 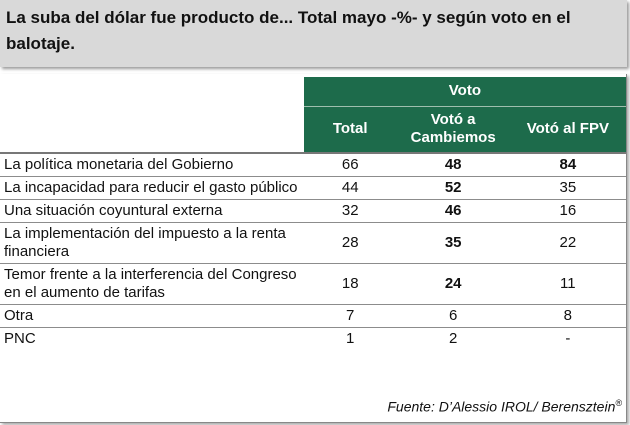 What do you see at coordinates (464, 92) in the screenshot?
I see `group-header-voto: Voto` at bounding box center [464, 92].